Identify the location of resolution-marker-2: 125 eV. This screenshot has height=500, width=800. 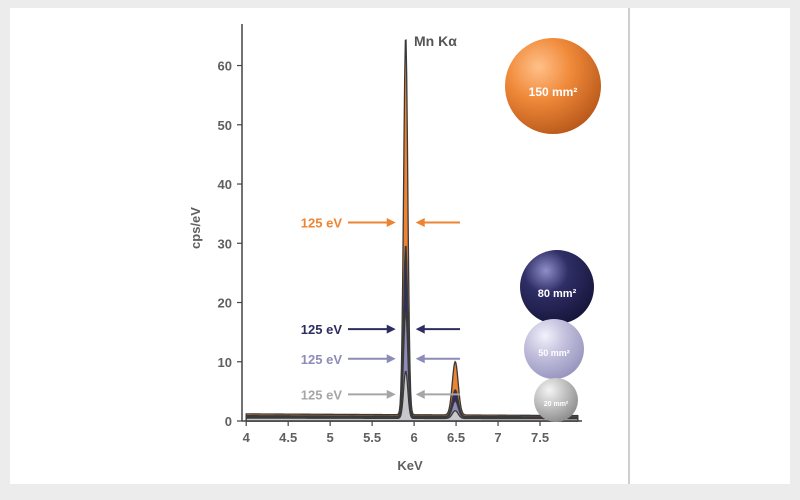
(380, 359).